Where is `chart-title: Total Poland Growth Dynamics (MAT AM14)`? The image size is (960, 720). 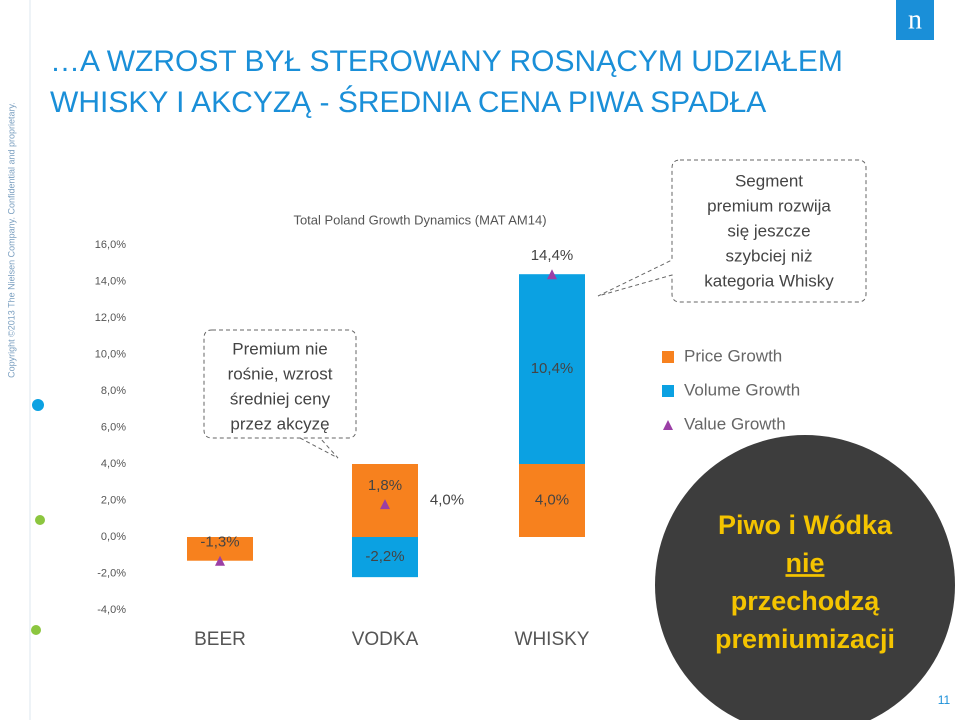
chart-title: Total Poland Growth Dynamics (MAT AM14) is located at coordinates (419, 219).